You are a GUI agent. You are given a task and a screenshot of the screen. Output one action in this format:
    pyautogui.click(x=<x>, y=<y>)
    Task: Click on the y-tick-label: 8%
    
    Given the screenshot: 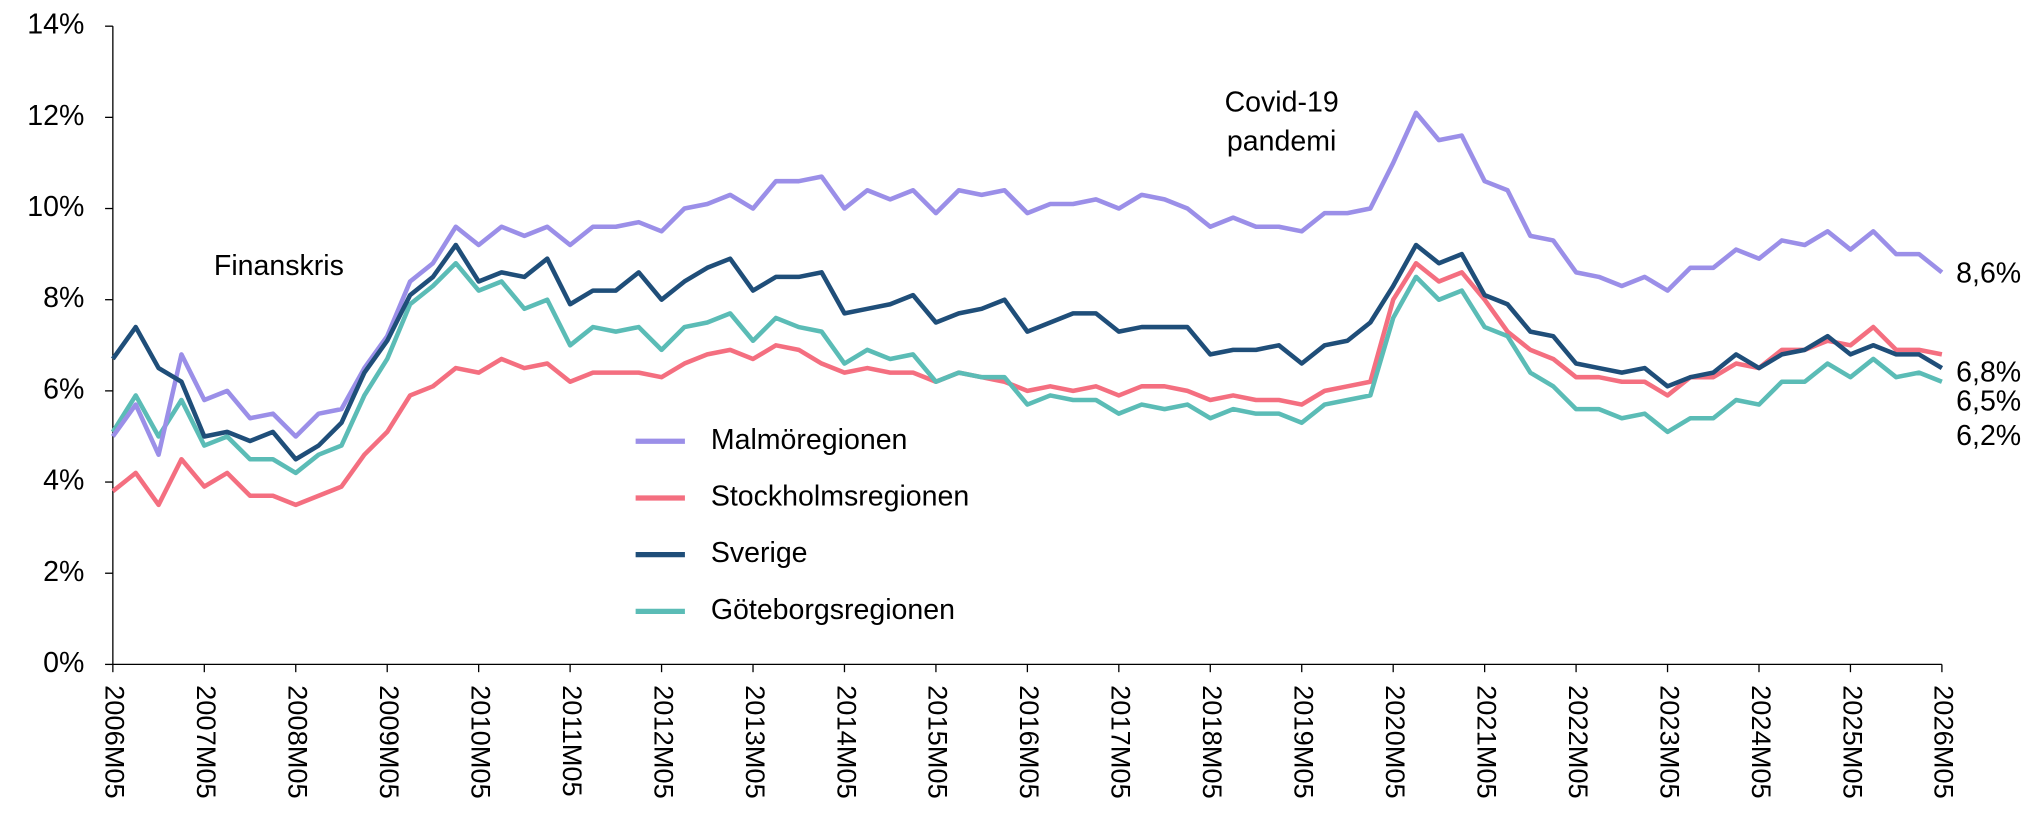 What is the action you would take?
    pyautogui.click(x=63, y=298)
    